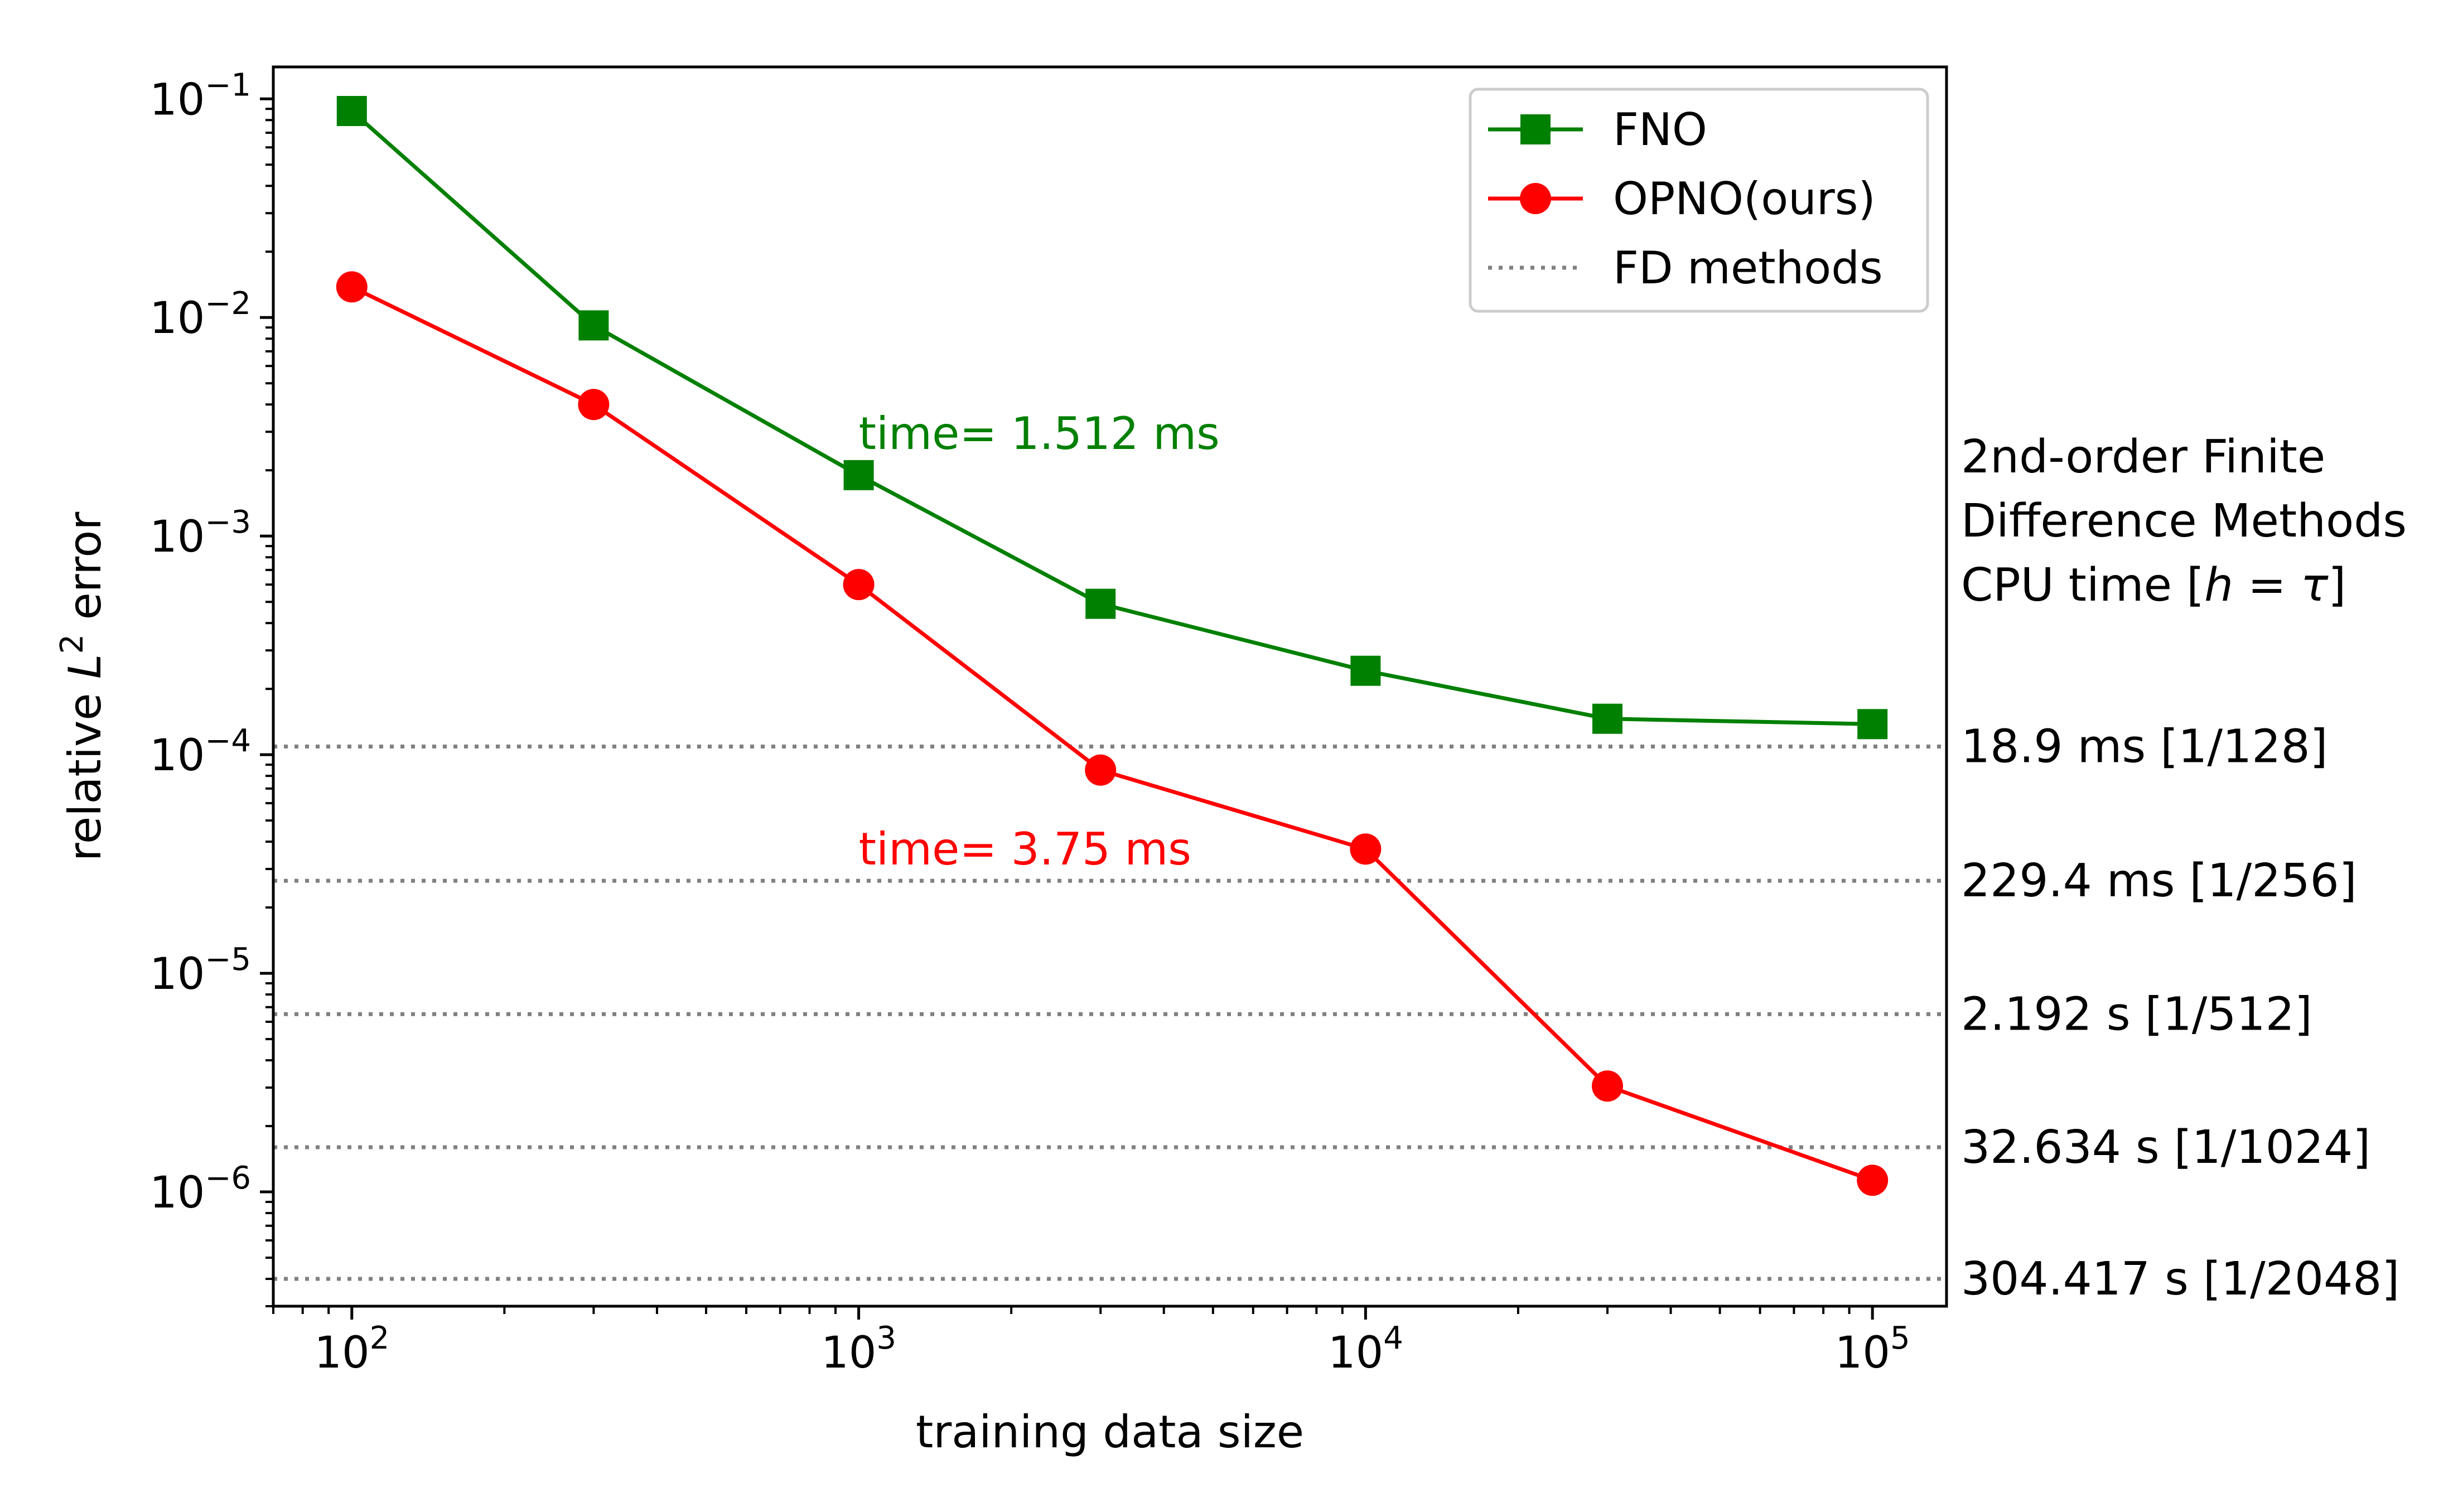 This screenshot has height=1512, width=2463. Describe the element at coordinates (1039, 434) in the screenshot. I see `annotation-fno-time: time= 1.512 ms` at that location.